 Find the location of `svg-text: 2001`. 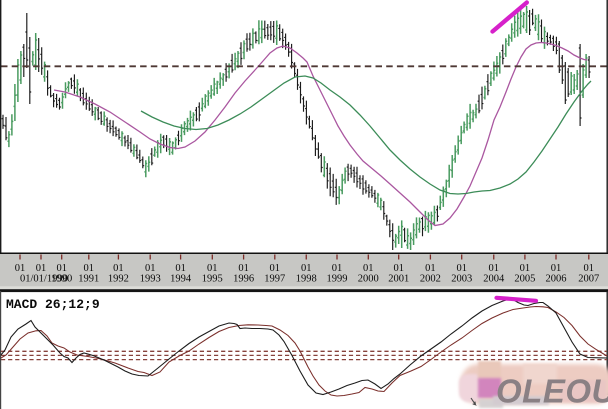

svg-text: 2001 is located at coordinates (398, 279).